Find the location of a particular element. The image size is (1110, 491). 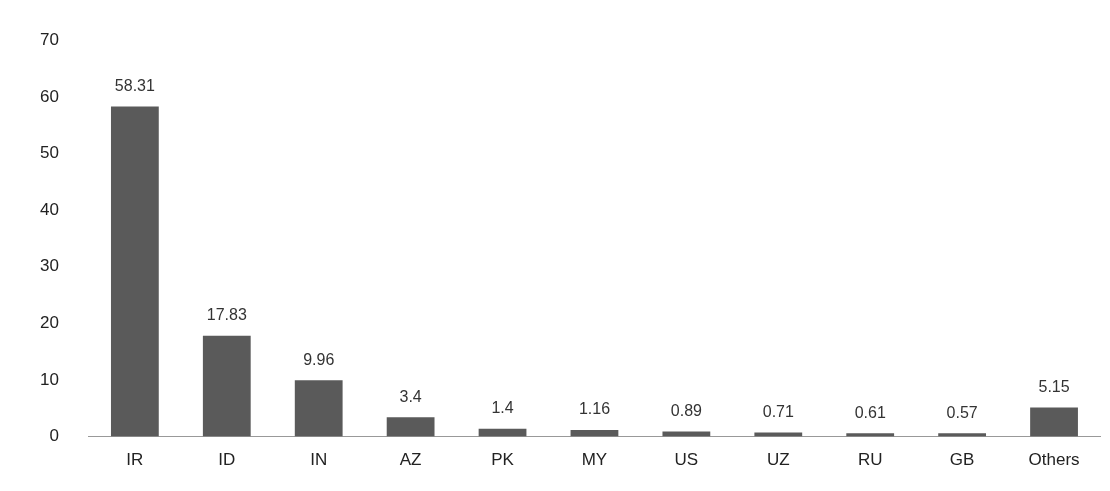

data-label: 1.16 is located at coordinates (594, 409).